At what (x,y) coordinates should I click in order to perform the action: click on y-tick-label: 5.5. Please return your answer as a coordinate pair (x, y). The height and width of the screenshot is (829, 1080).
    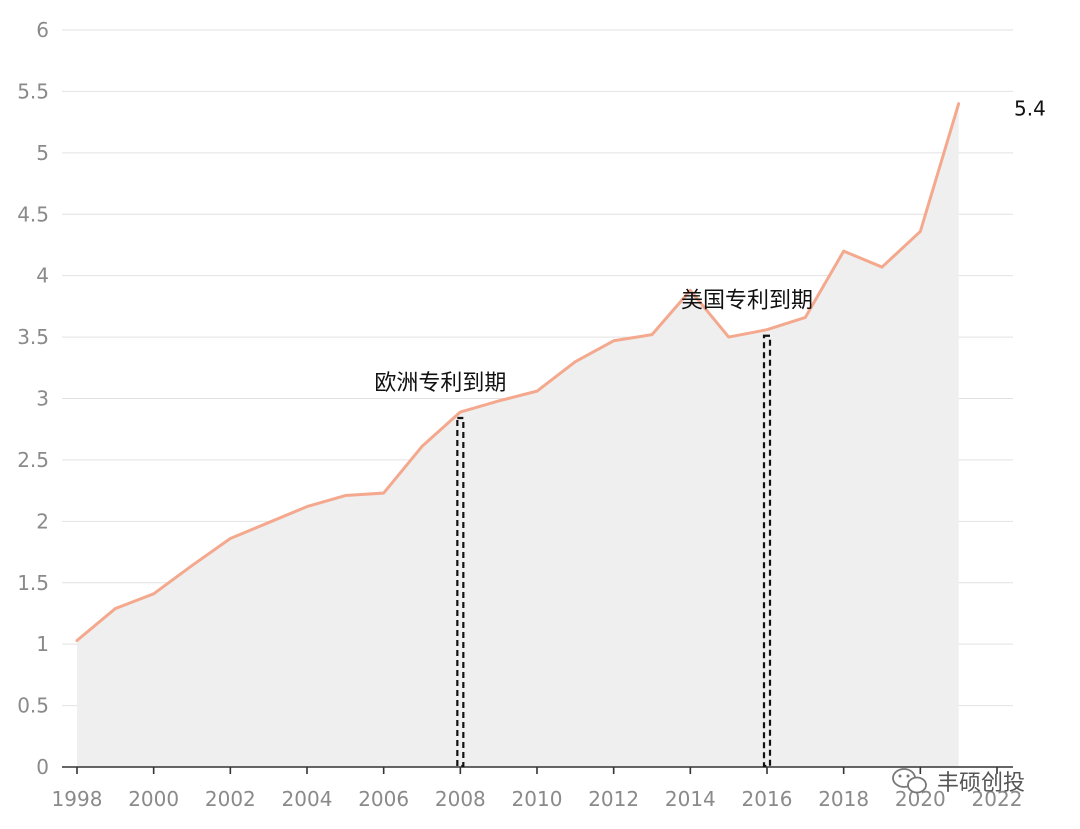
    Looking at the image, I should click on (33, 91).